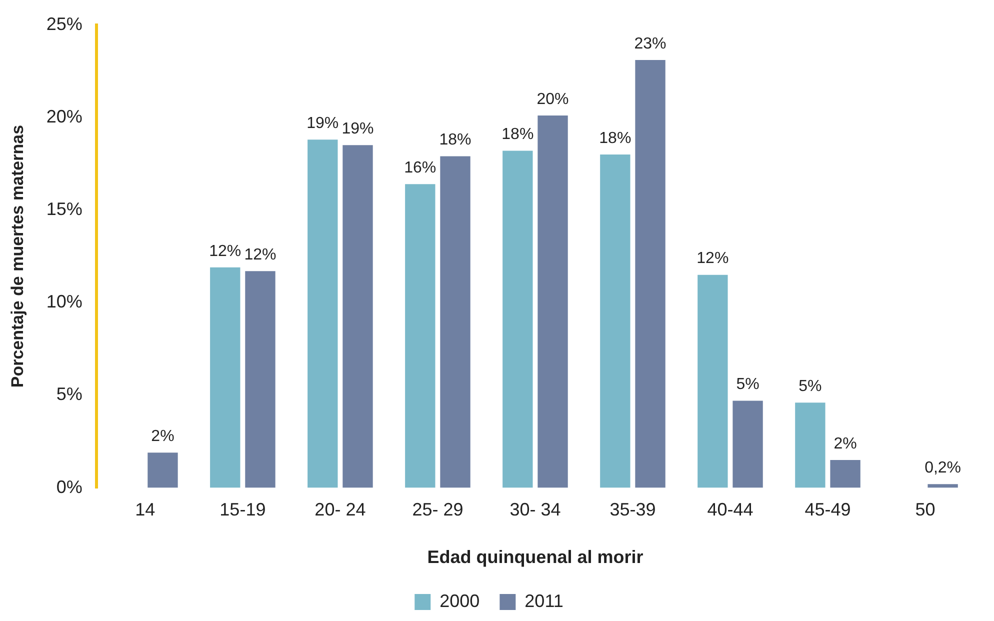  Describe the element at coordinates (340, 510) in the screenshot. I see `x-tick-label: 20- 24` at that location.